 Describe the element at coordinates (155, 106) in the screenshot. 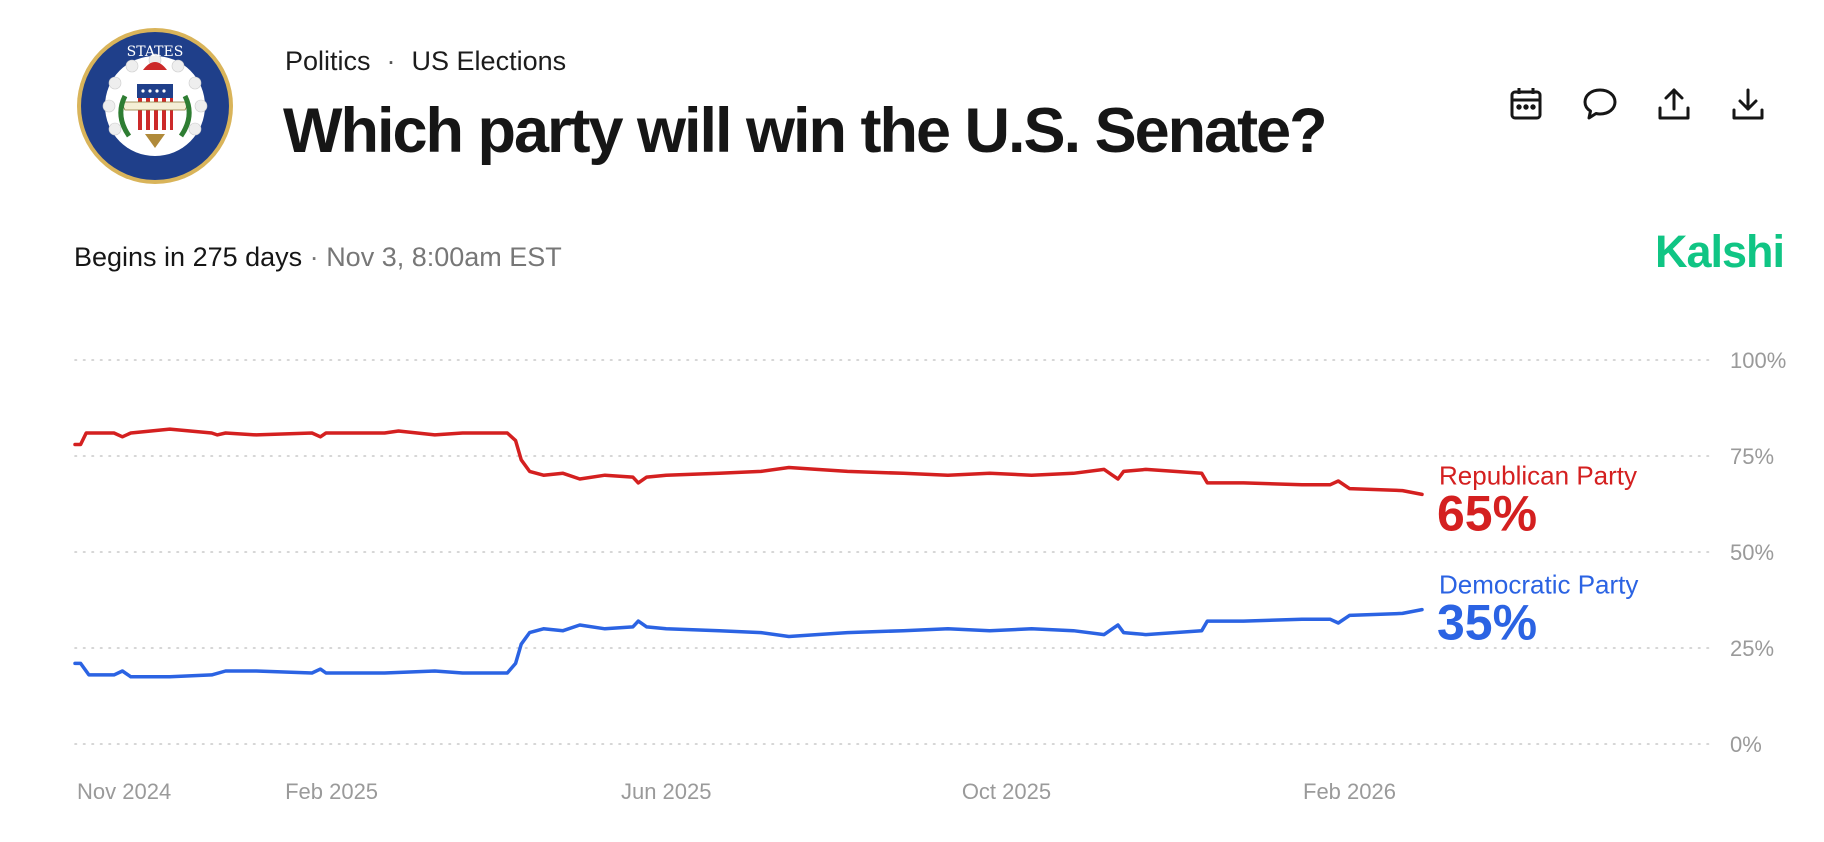

I see `us-senate-seal-icon: STATES` at that location.